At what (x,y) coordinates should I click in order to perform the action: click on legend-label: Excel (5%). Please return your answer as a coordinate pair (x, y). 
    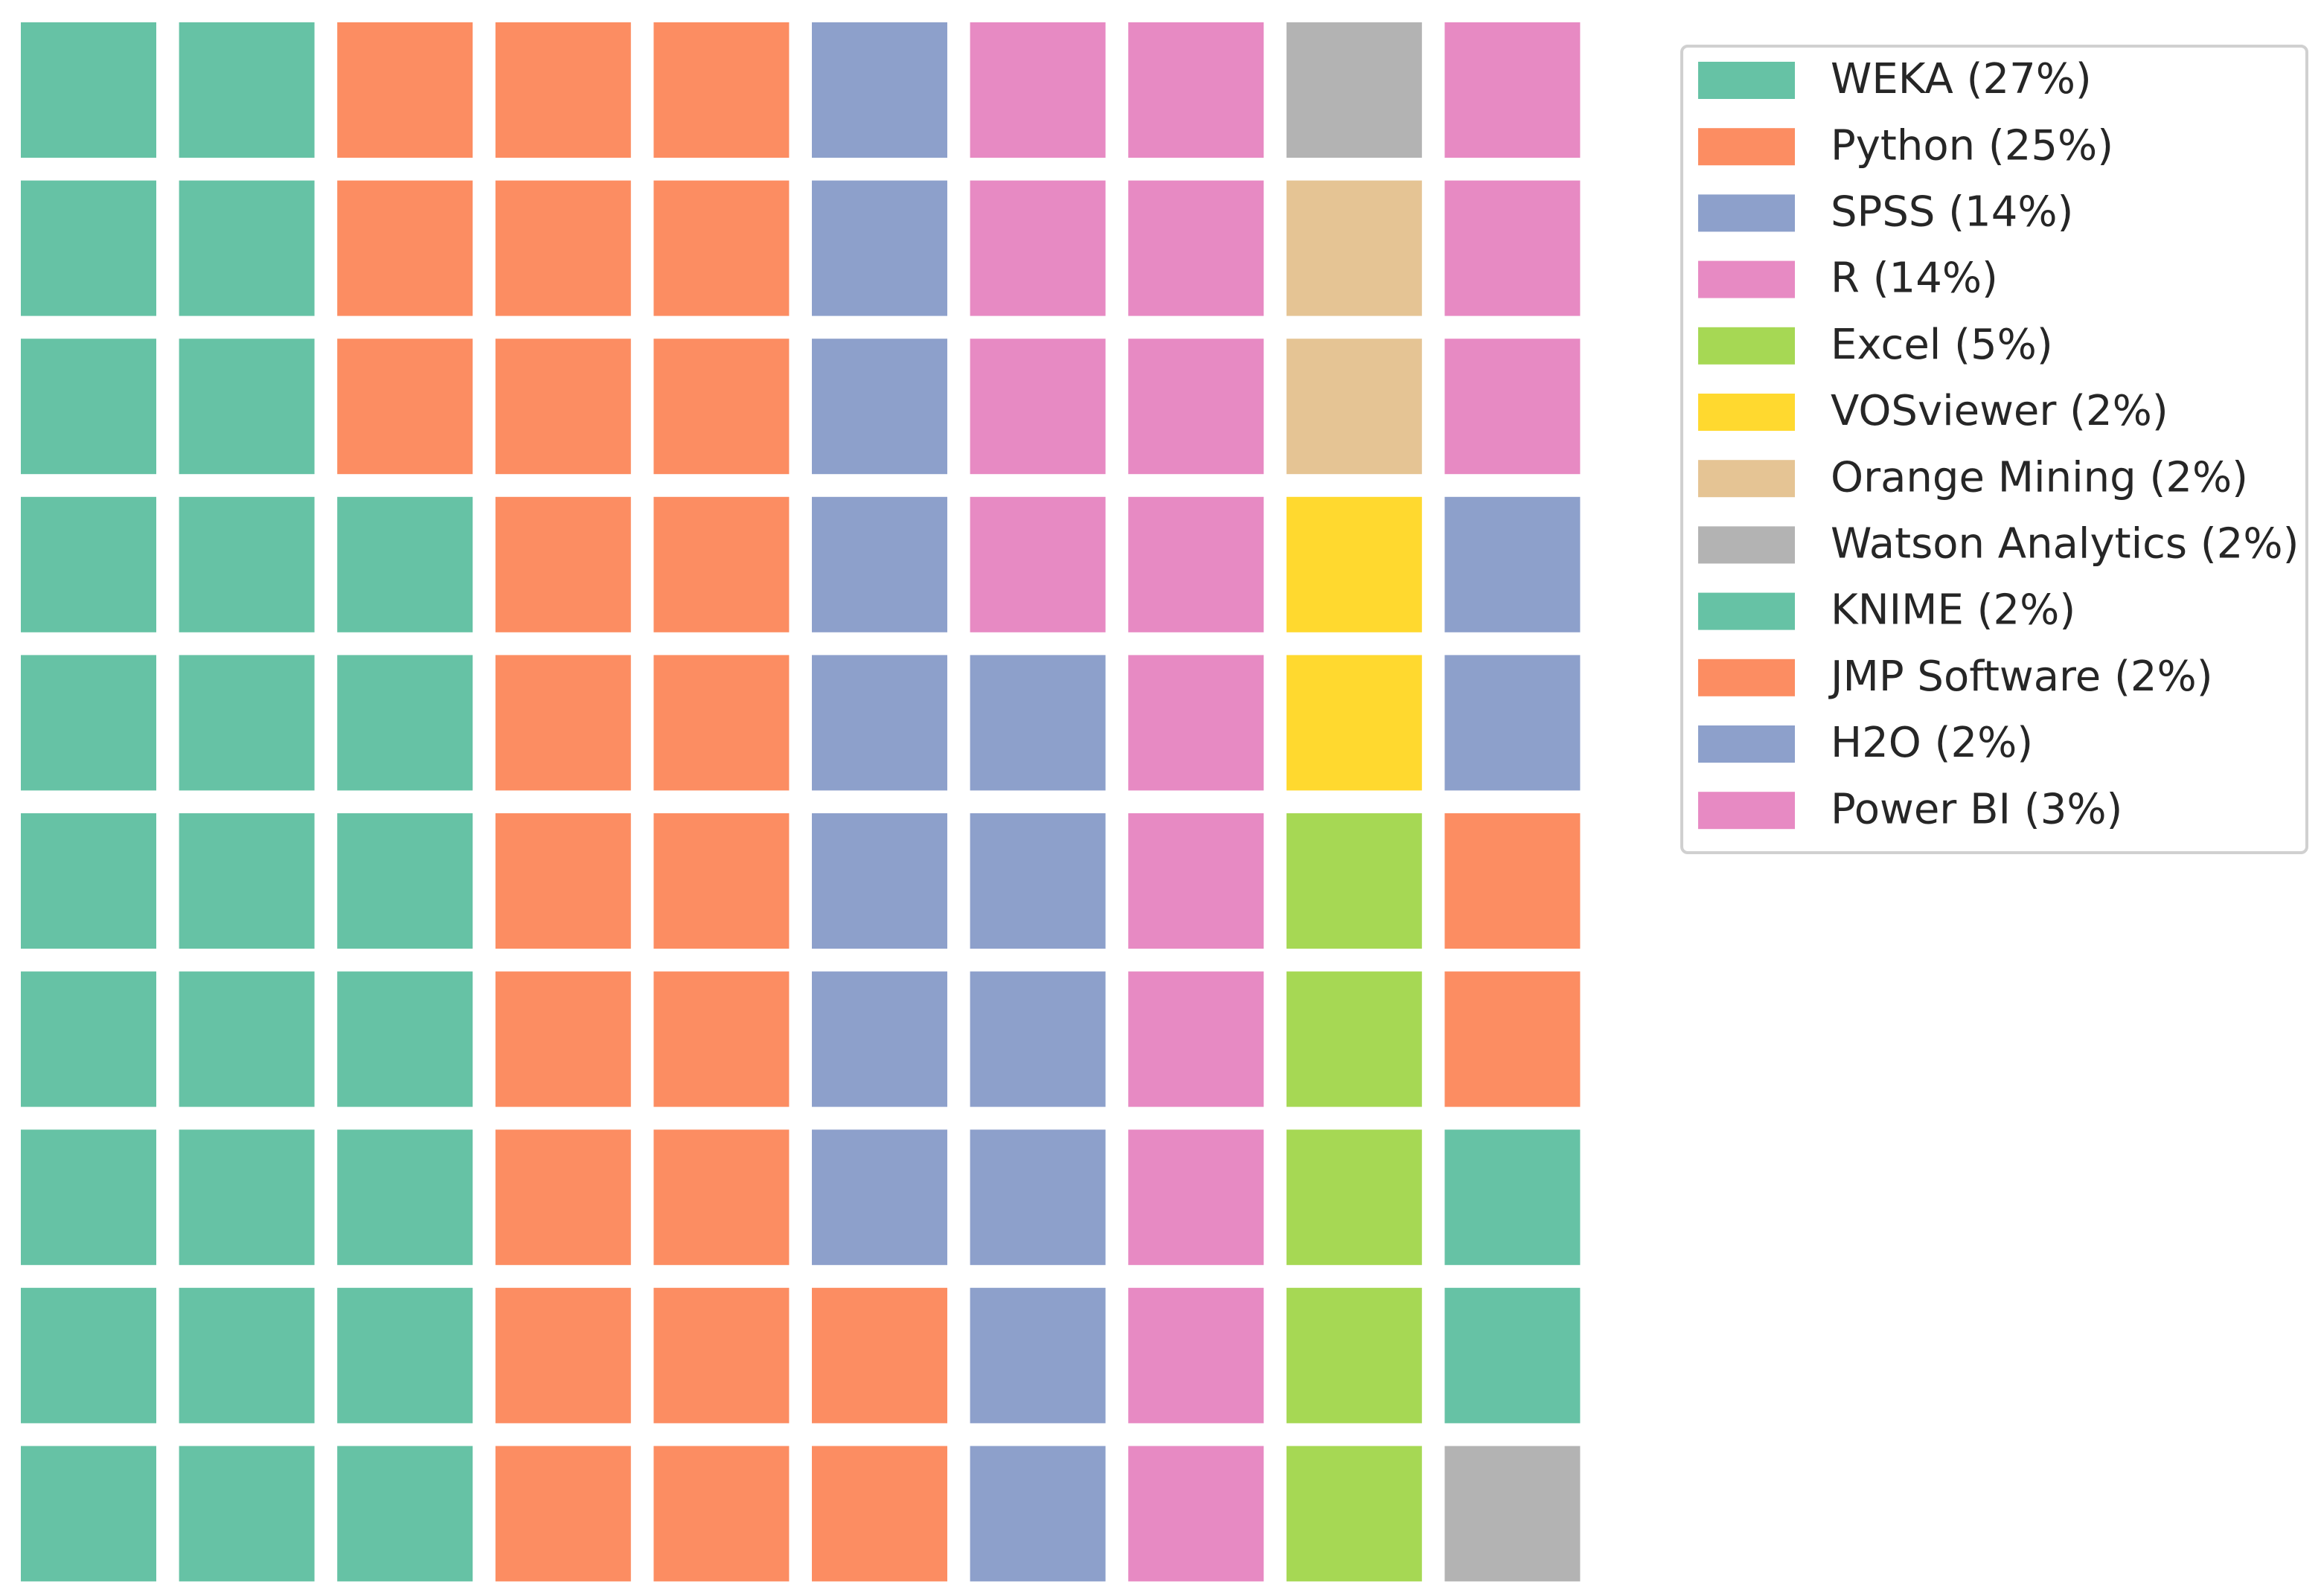
    Looking at the image, I should click on (1942, 345).